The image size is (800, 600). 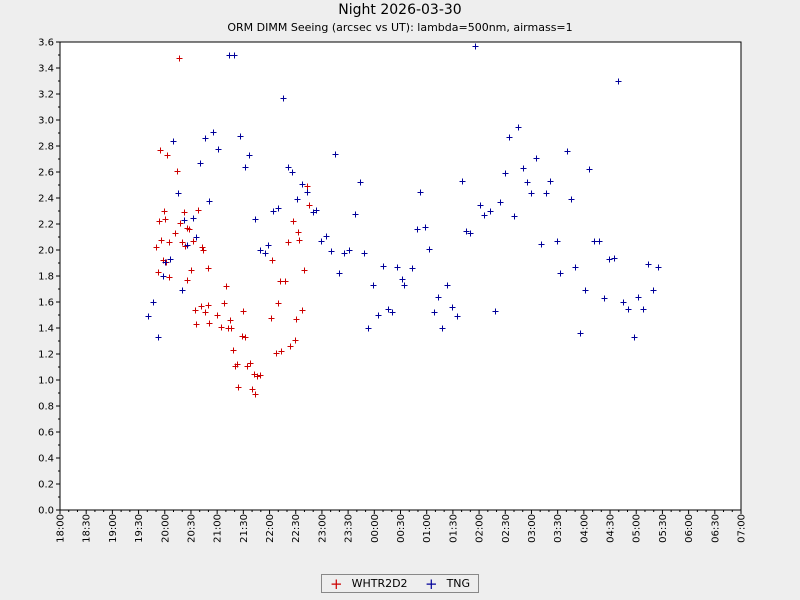 I want to click on x-tick-label: 23:30, so click(x=349, y=528).